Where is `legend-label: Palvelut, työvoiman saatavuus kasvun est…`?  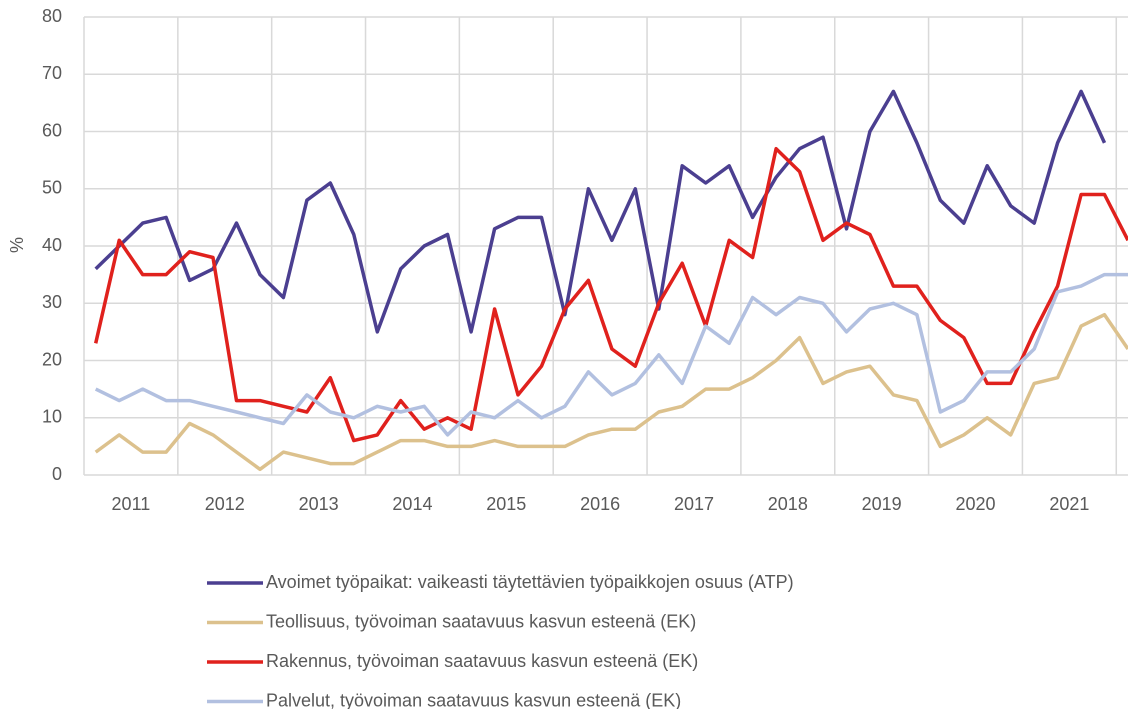
legend-label: Palvelut, työvoiman saatavuus kasvun est… is located at coordinates (473, 699).